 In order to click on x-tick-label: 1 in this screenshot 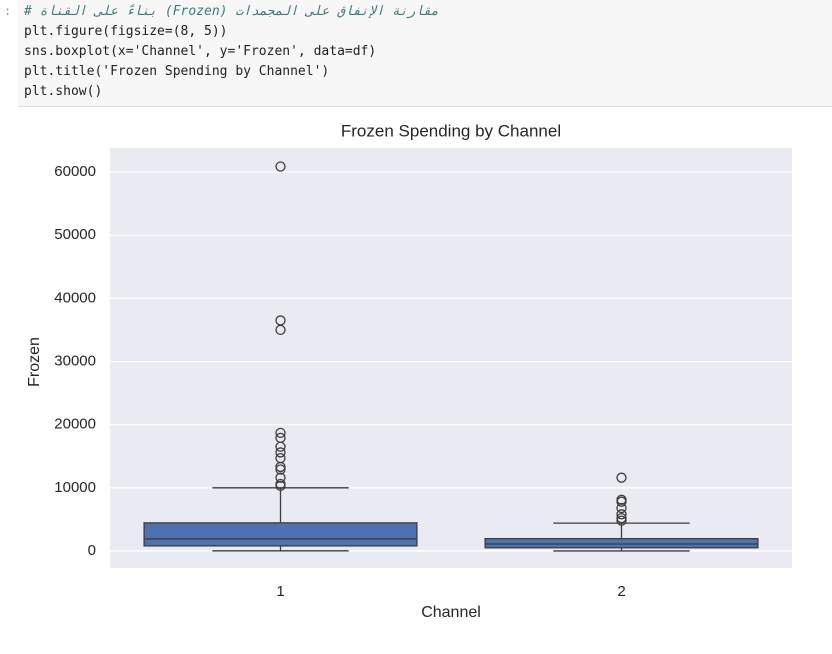, I will do `click(280, 591)`.